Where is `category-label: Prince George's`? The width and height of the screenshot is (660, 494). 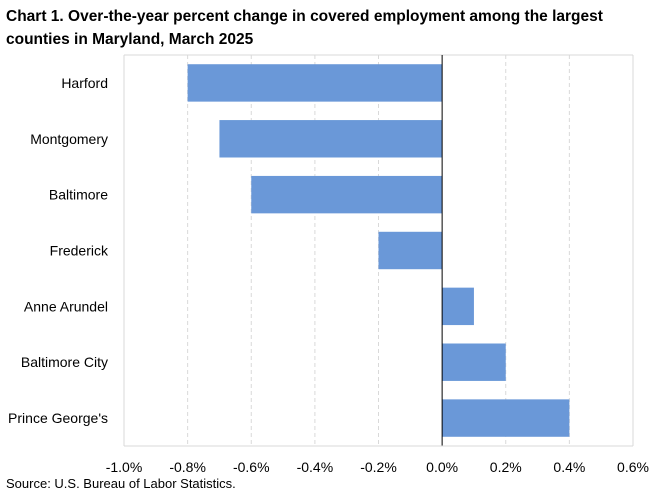 category-label: Prince George's is located at coordinates (58, 418).